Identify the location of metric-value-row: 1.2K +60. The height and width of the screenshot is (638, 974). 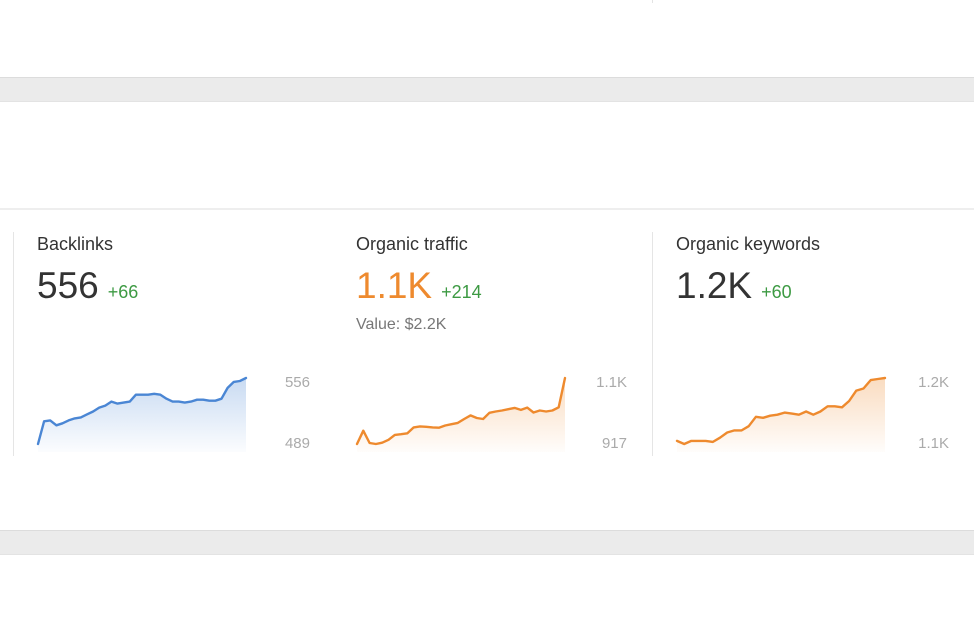
(734, 286).